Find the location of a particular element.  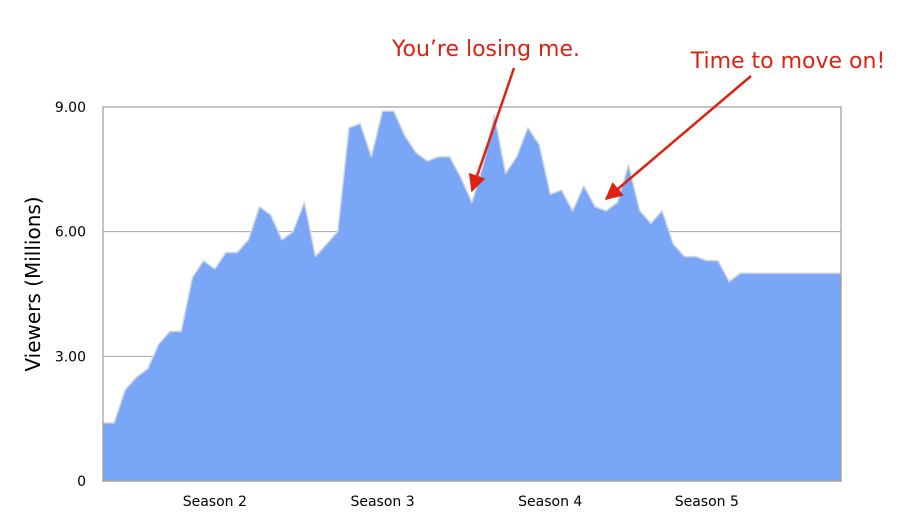

y-tick-label: 0 is located at coordinates (81, 482).